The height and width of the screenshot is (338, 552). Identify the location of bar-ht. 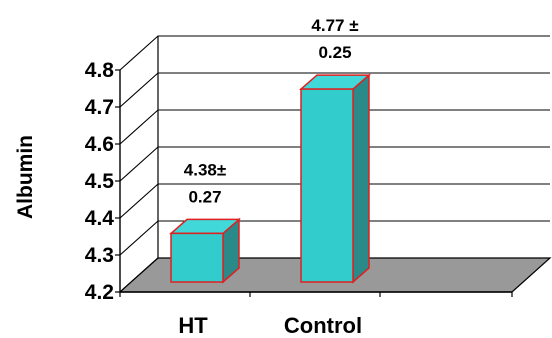
(197, 257).